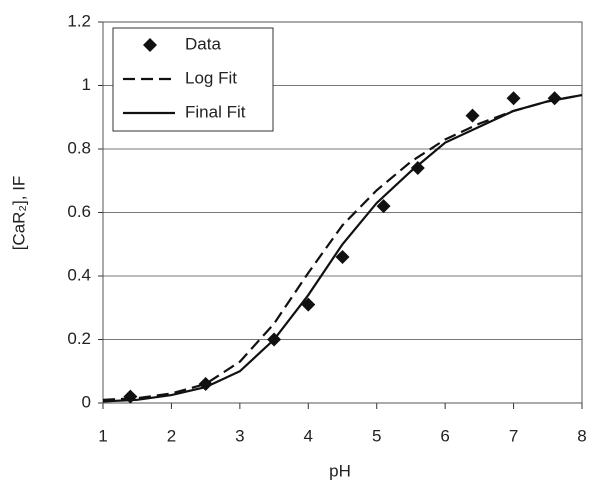  Describe the element at coordinates (203, 43) in the screenshot. I see `legend-label: Data` at that location.